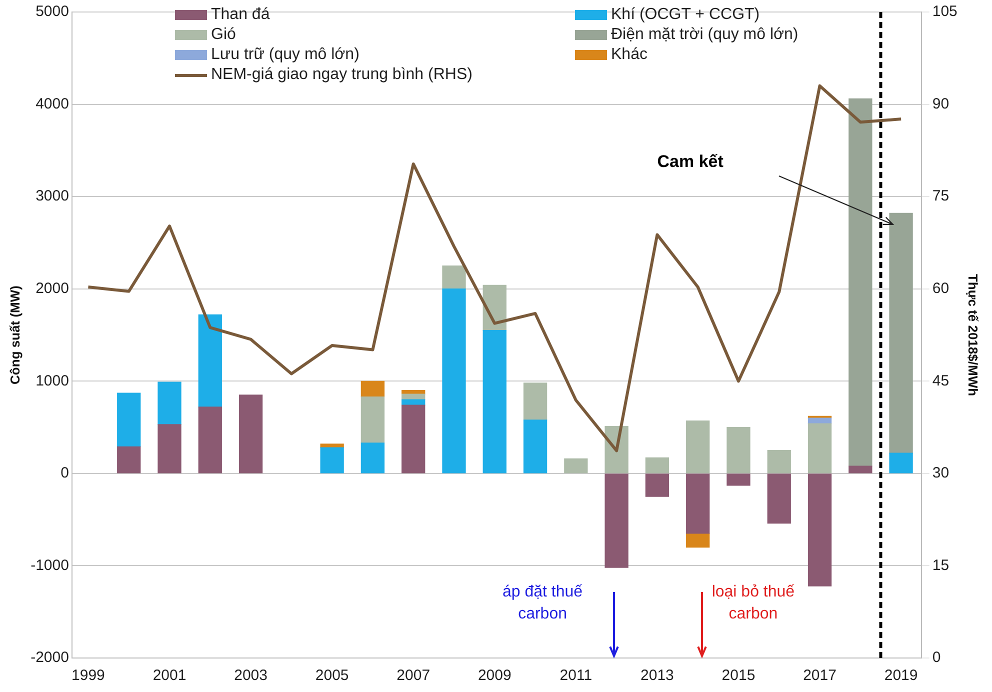  I want to click on x-tick-label: 2011, so click(576, 675).